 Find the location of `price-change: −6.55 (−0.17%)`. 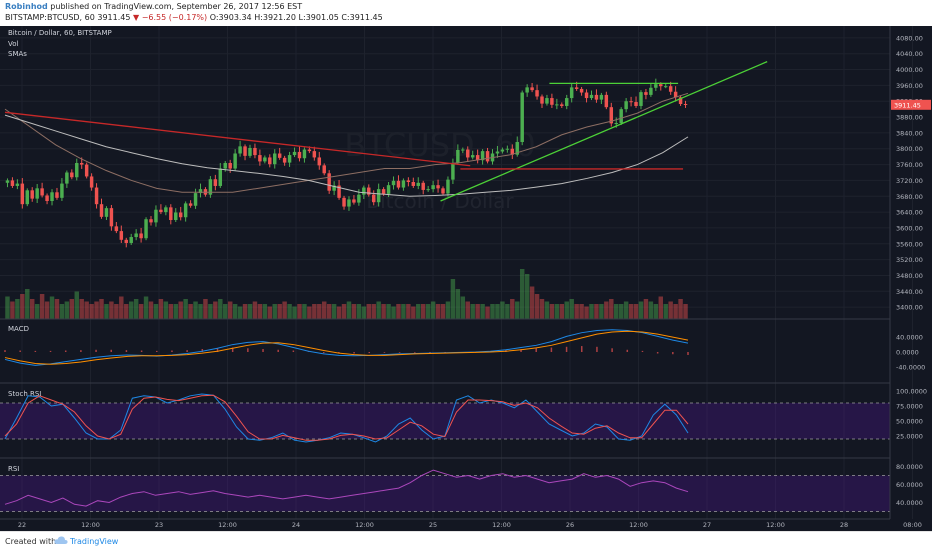

price-change: −6.55 (−0.17%) is located at coordinates (174, 17).